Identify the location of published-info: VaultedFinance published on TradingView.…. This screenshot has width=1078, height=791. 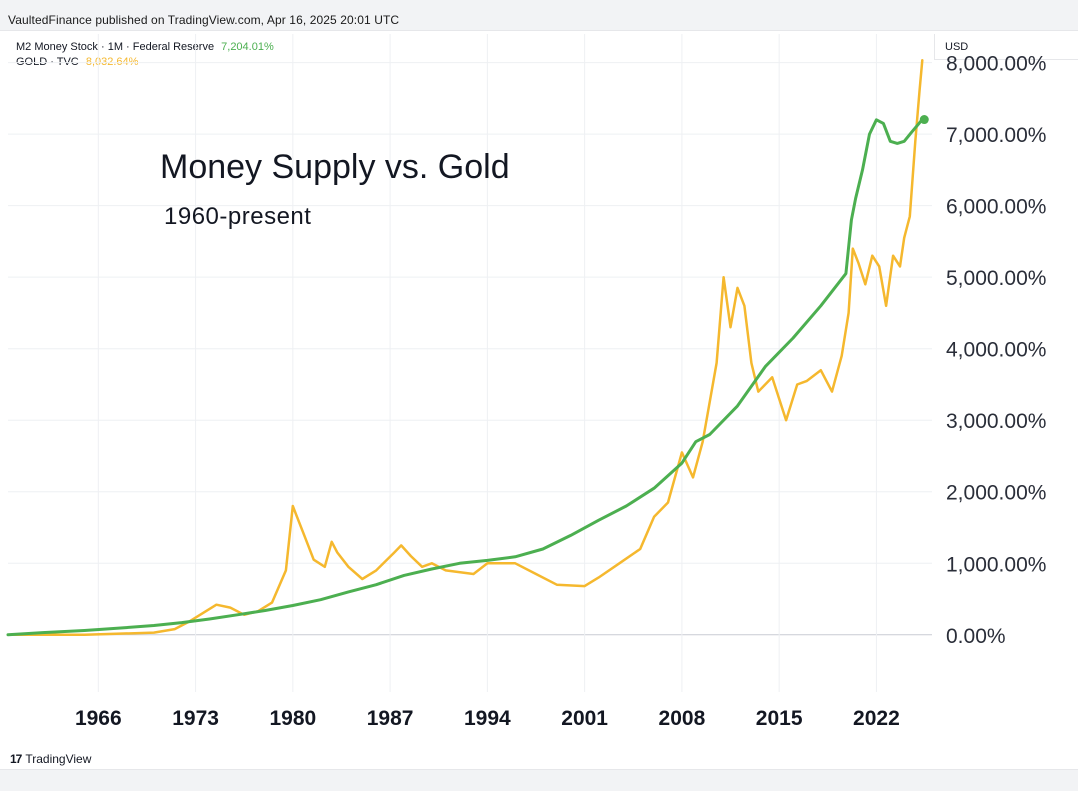
(204, 20).